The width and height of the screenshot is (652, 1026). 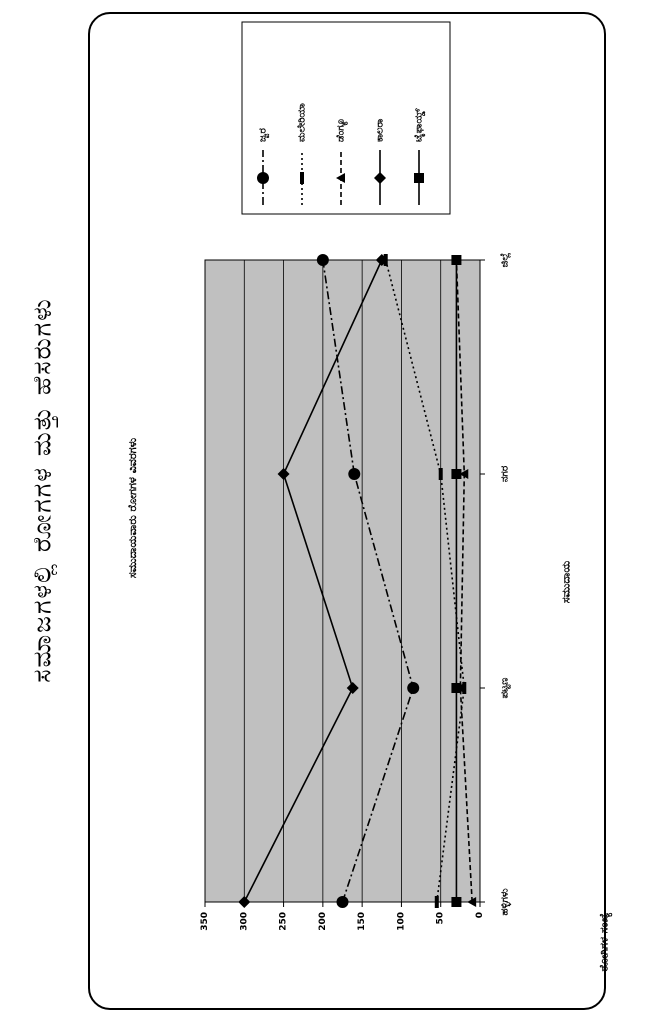 I want to click on y-tick-label: 150, so click(x=362, y=921).